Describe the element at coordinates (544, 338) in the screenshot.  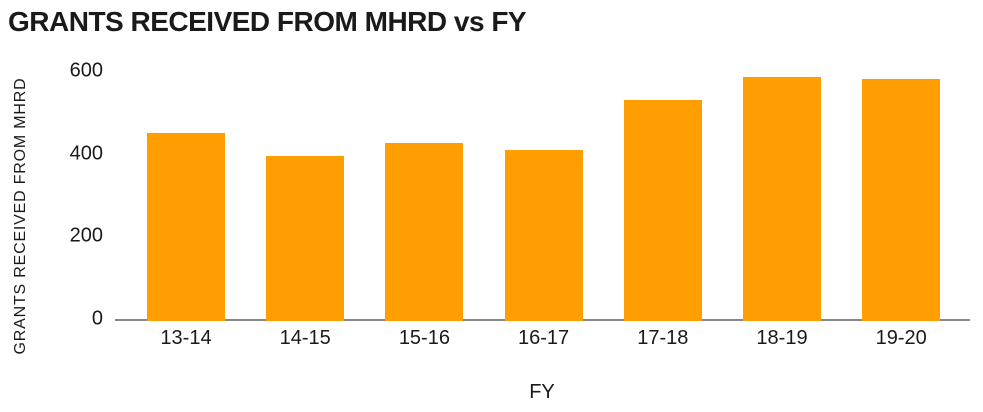
I see `x-tick-label-16-17: 16-17` at that location.